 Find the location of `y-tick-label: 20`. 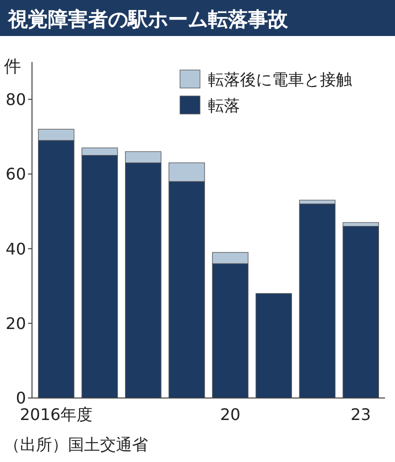

y-tick-label: 20 is located at coordinates (16, 323).